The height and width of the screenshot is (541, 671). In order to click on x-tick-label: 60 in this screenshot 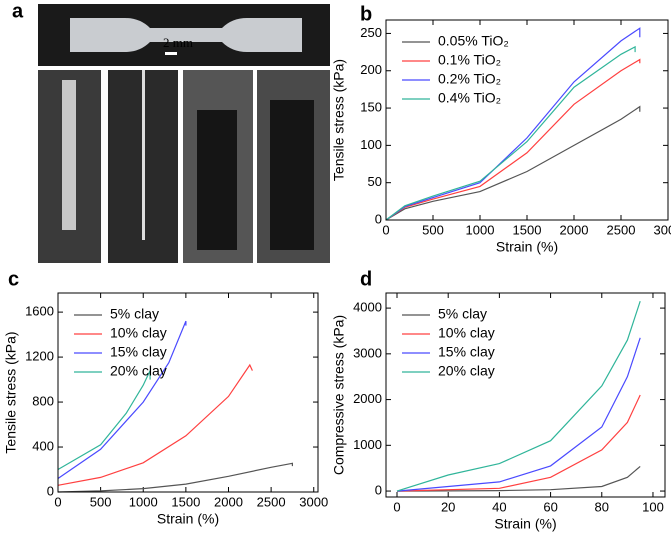, I will do `click(550, 506)`.